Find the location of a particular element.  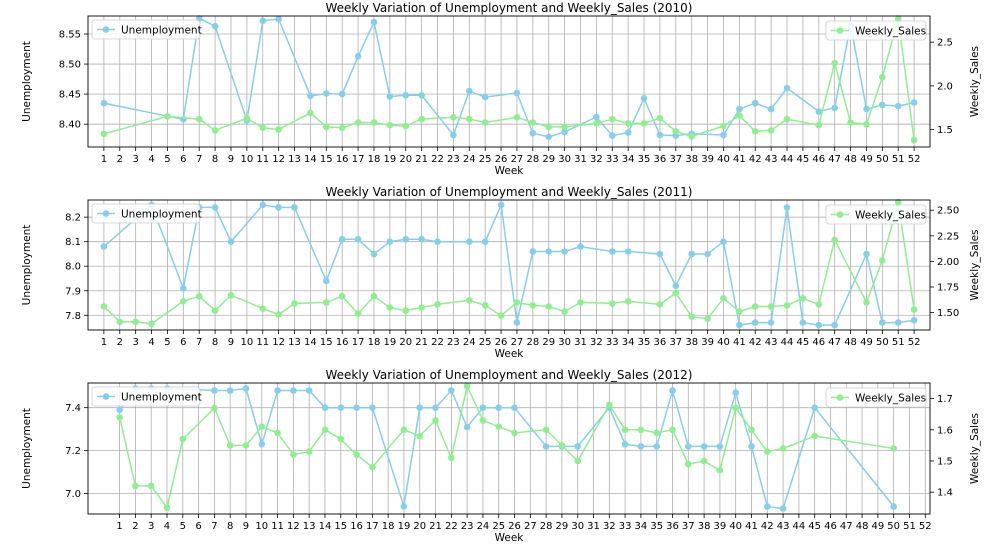

y-left-axis-label: Unemployment is located at coordinates (27, 81).